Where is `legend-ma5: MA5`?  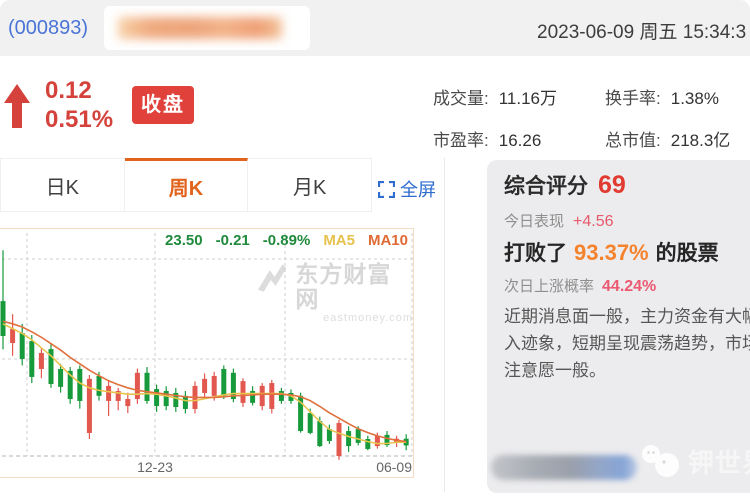 legend-ma5: MA5 is located at coordinates (339, 240).